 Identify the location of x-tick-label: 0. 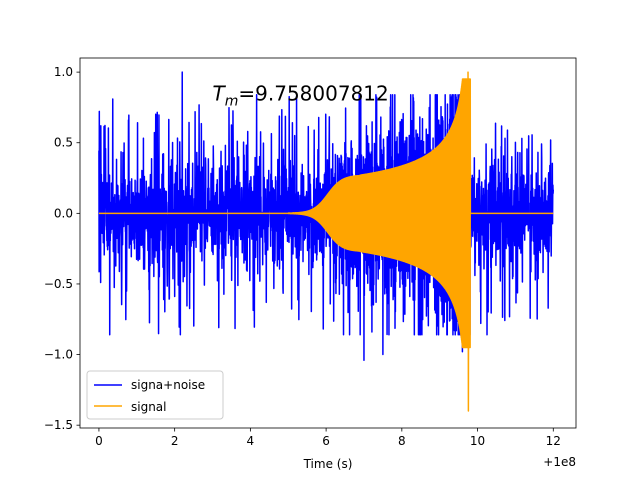
(99, 441).